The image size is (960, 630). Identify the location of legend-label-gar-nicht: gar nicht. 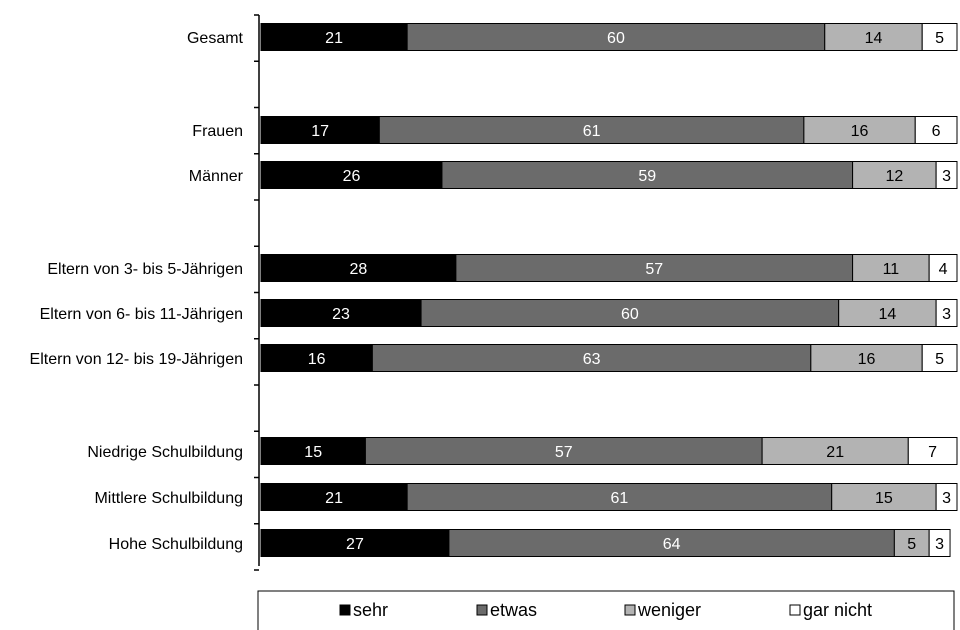
(837, 610).